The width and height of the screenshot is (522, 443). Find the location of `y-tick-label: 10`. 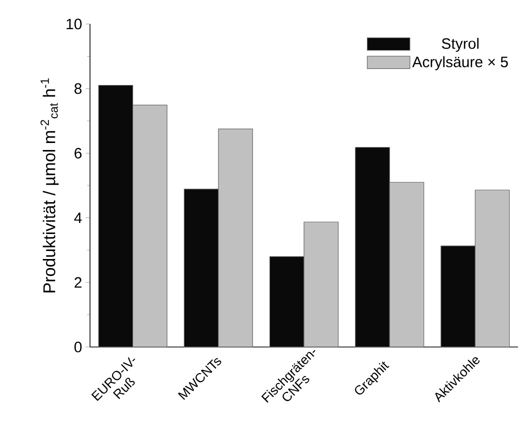

y-tick-label: 10 is located at coordinates (74, 24).